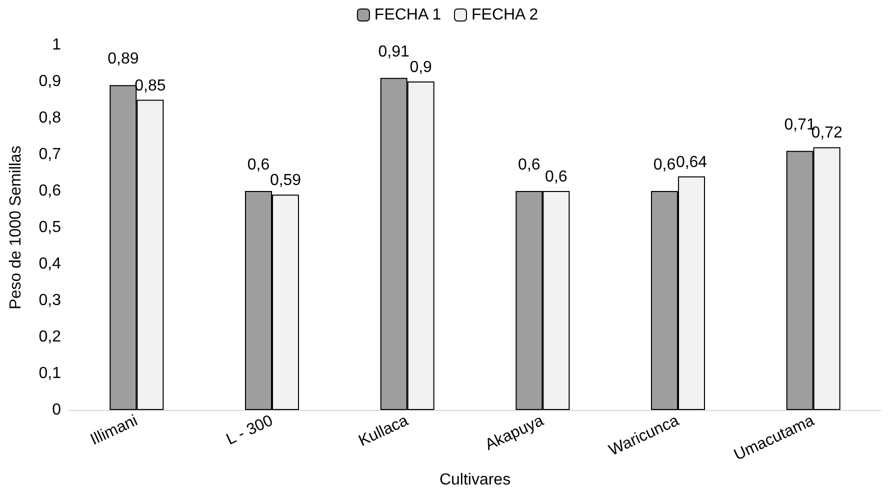 The width and height of the screenshot is (896, 493). What do you see at coordinates (50, 300) in the screenshot?
I see `y-tick-label: 0,3` at bounding box center [50, 300].